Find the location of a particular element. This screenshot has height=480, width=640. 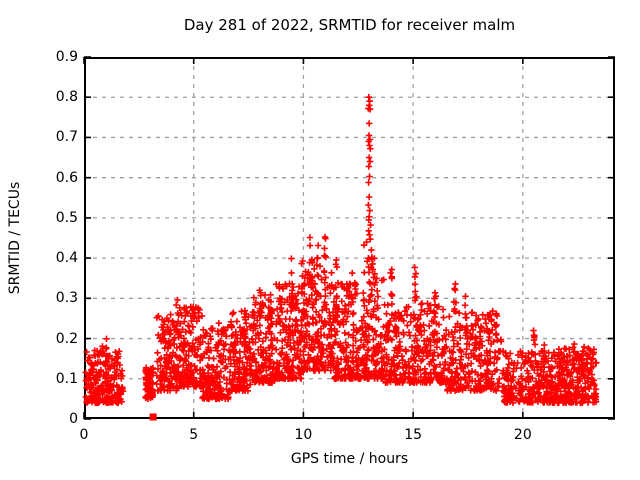

y-tick-label: 0 is located at coordinates (73, 419).